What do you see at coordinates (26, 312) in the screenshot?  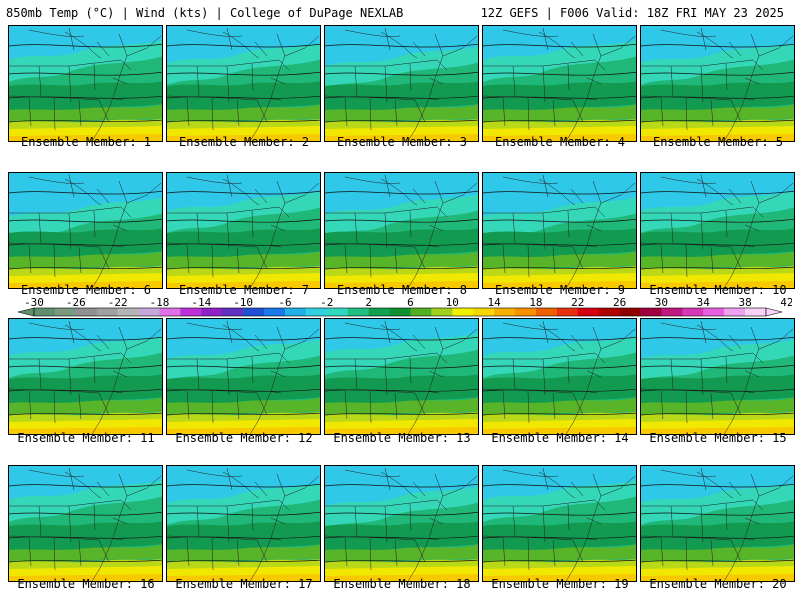 I see `colorbar-arrow-left` at bounding box center [26, 312].